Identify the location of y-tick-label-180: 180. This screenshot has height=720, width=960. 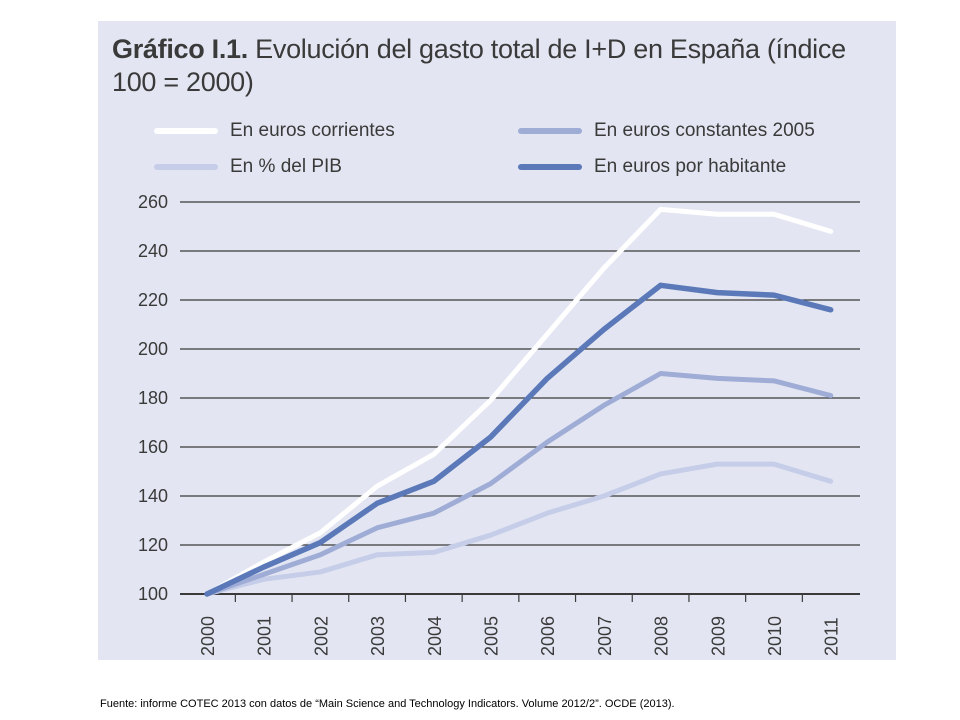
(153, 398).